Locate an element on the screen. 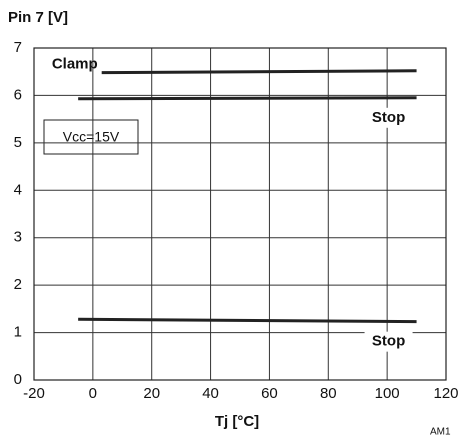 This screenshot has width=462, height=435. annotation: Vcc=15V is located at coordinates (91, 137).